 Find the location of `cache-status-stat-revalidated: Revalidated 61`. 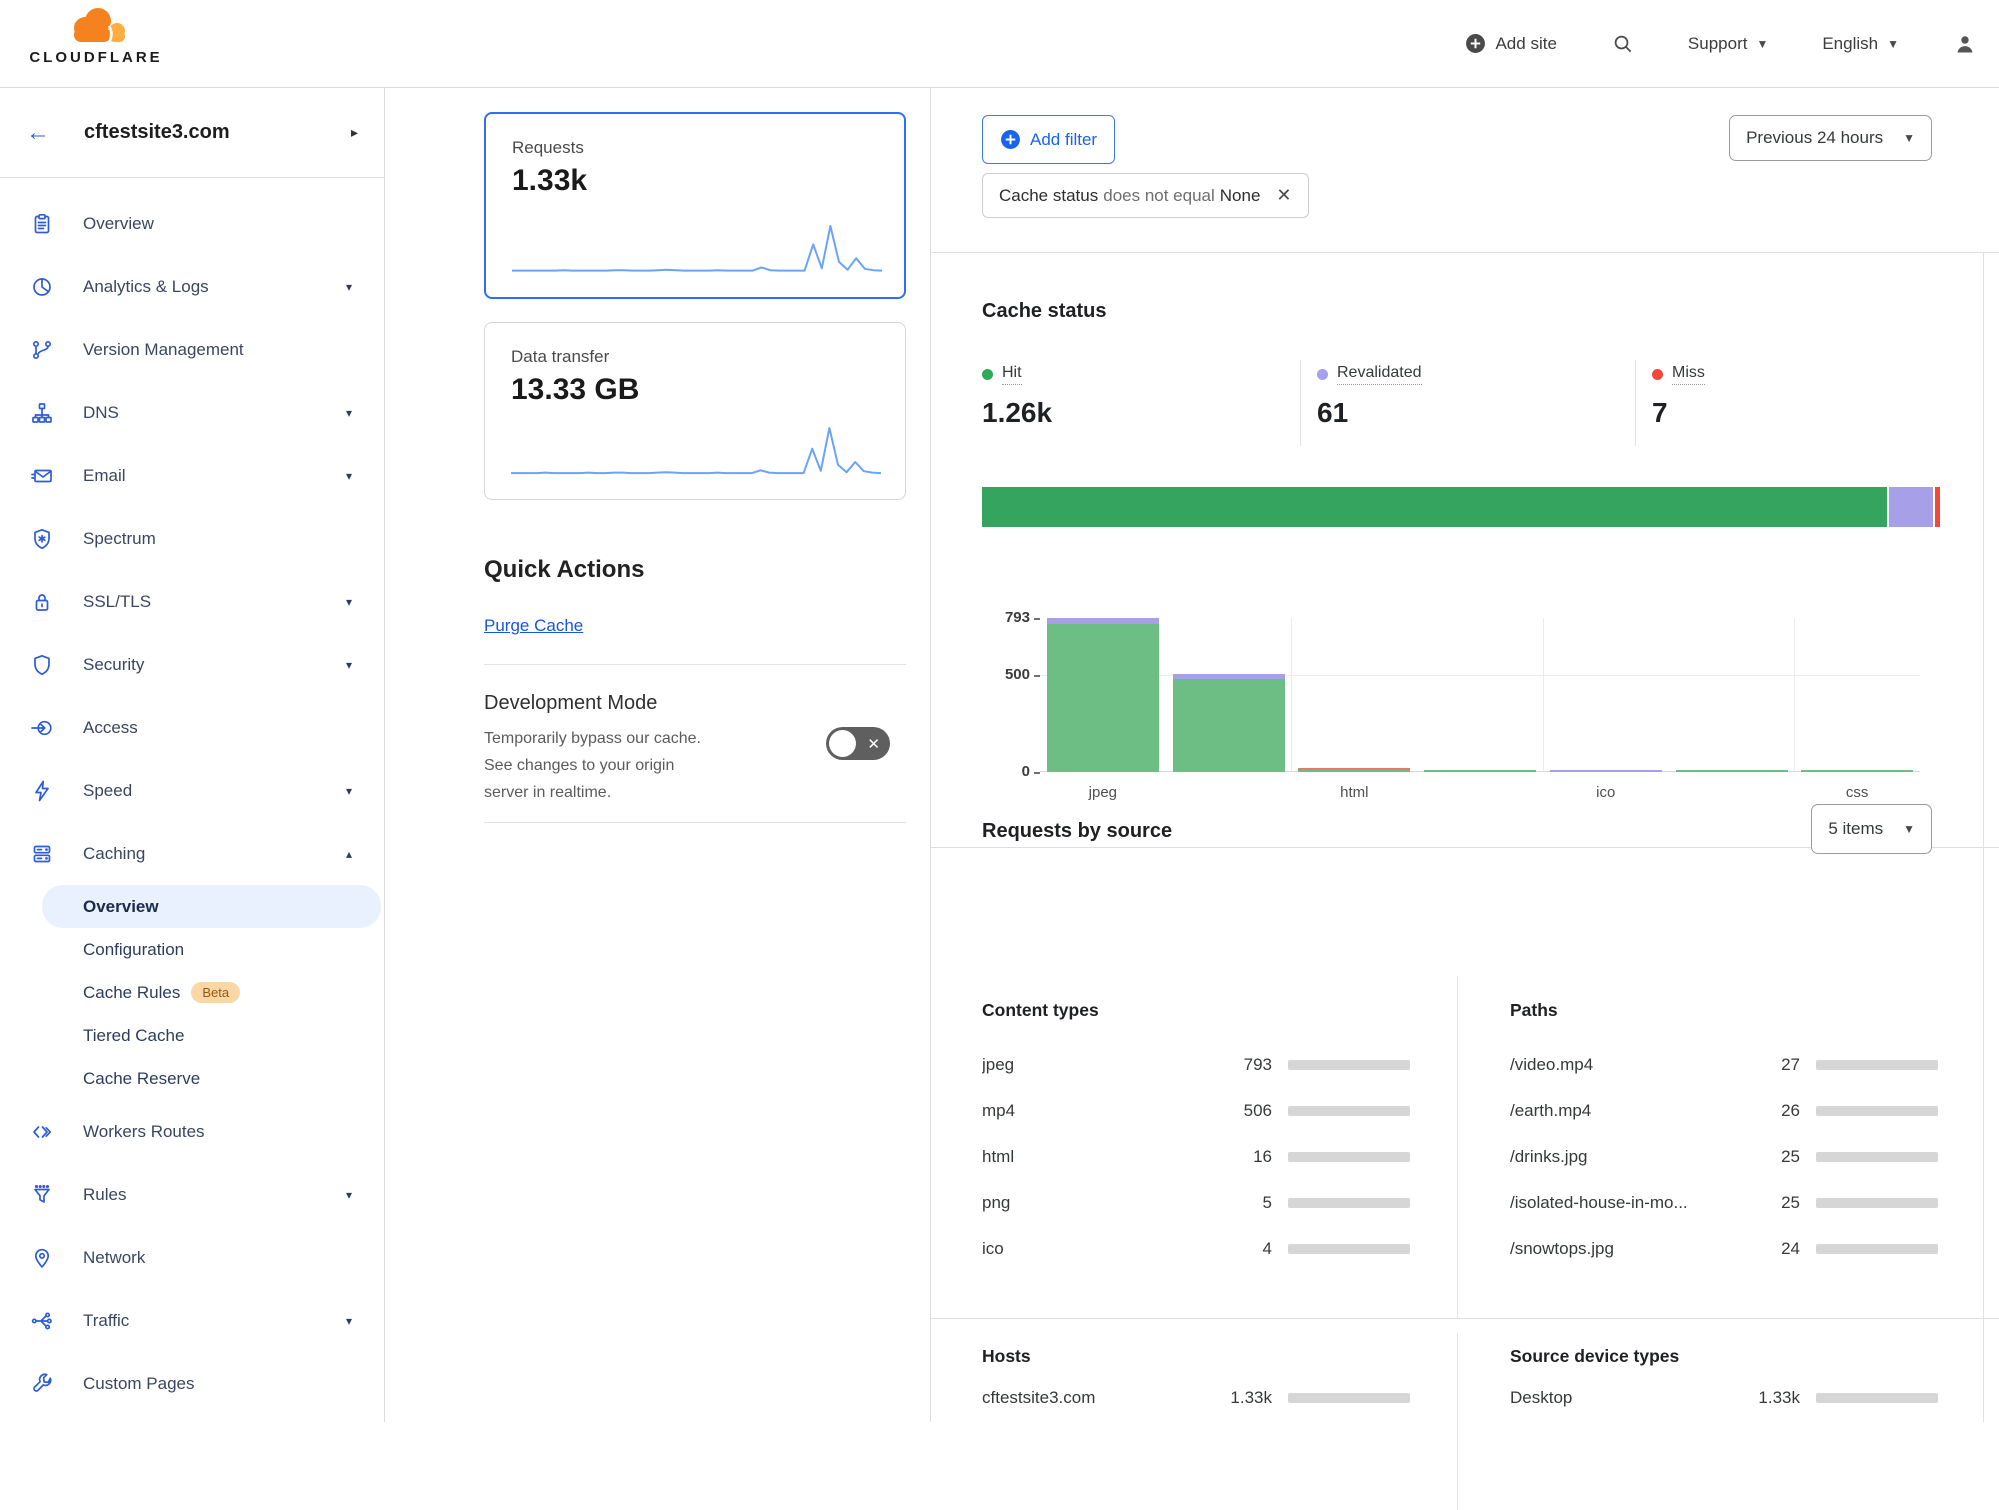

cache-status-stat-revalidated: Revalidated 61 is located at coordinates (1369, 396).